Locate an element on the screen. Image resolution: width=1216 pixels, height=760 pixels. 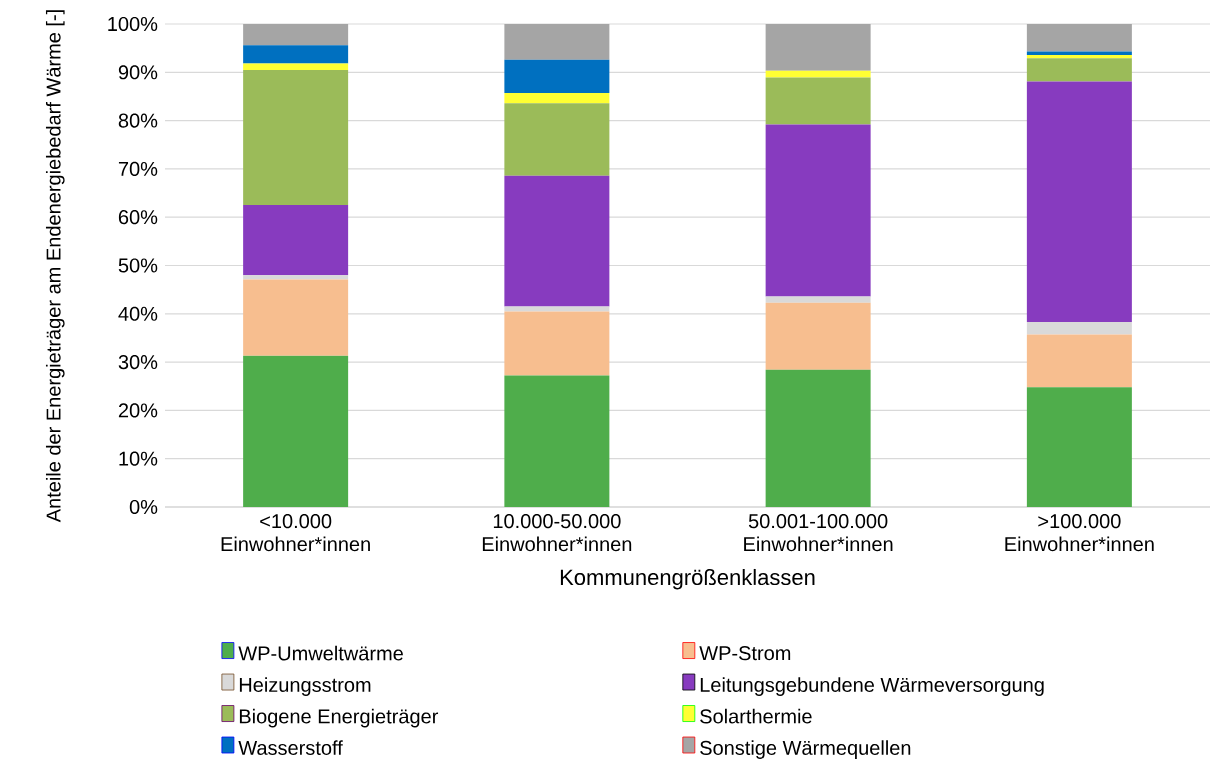
legend-label: Solarthermie is located at coordinates (756, 716).